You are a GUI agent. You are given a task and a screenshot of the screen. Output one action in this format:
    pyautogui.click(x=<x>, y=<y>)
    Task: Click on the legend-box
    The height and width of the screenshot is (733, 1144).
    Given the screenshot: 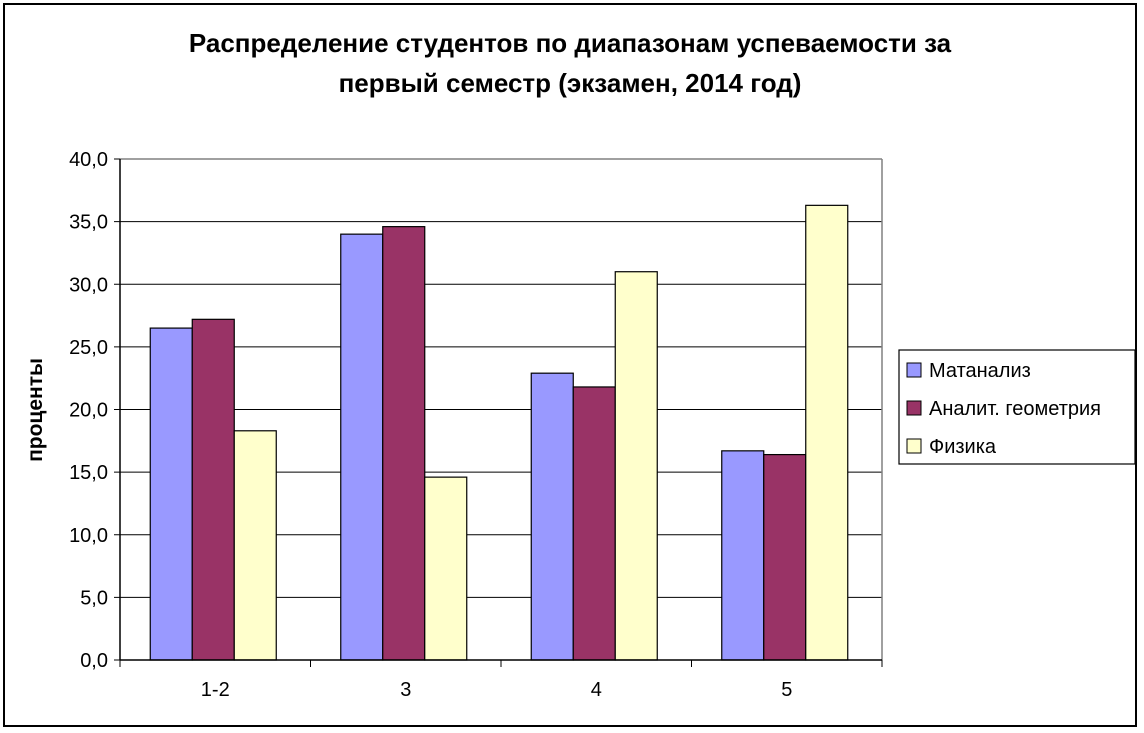 What is the action you would take?
    pyautogui.click(x=1017, y=407)
    